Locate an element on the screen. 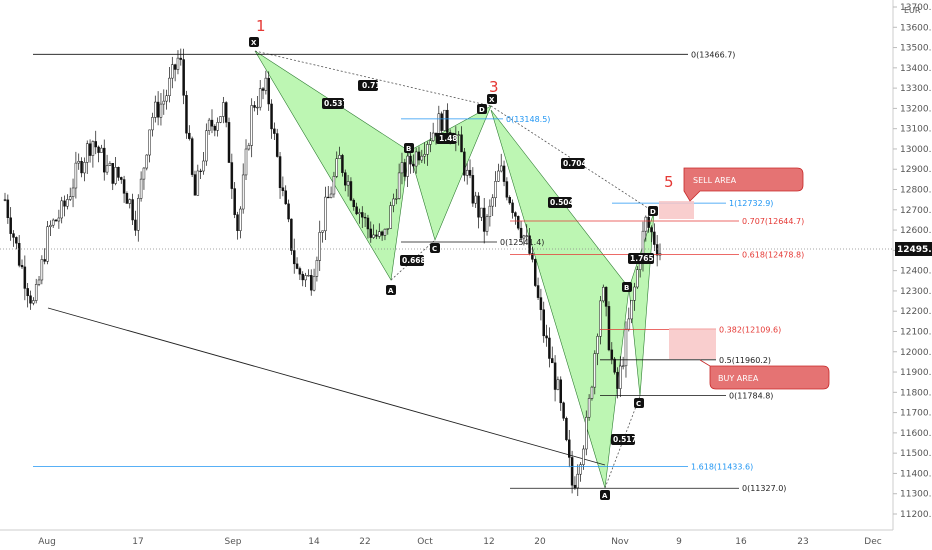 The image size is (932, 550). level-label: 1(12732.9) is located at coordinates (751, 203).